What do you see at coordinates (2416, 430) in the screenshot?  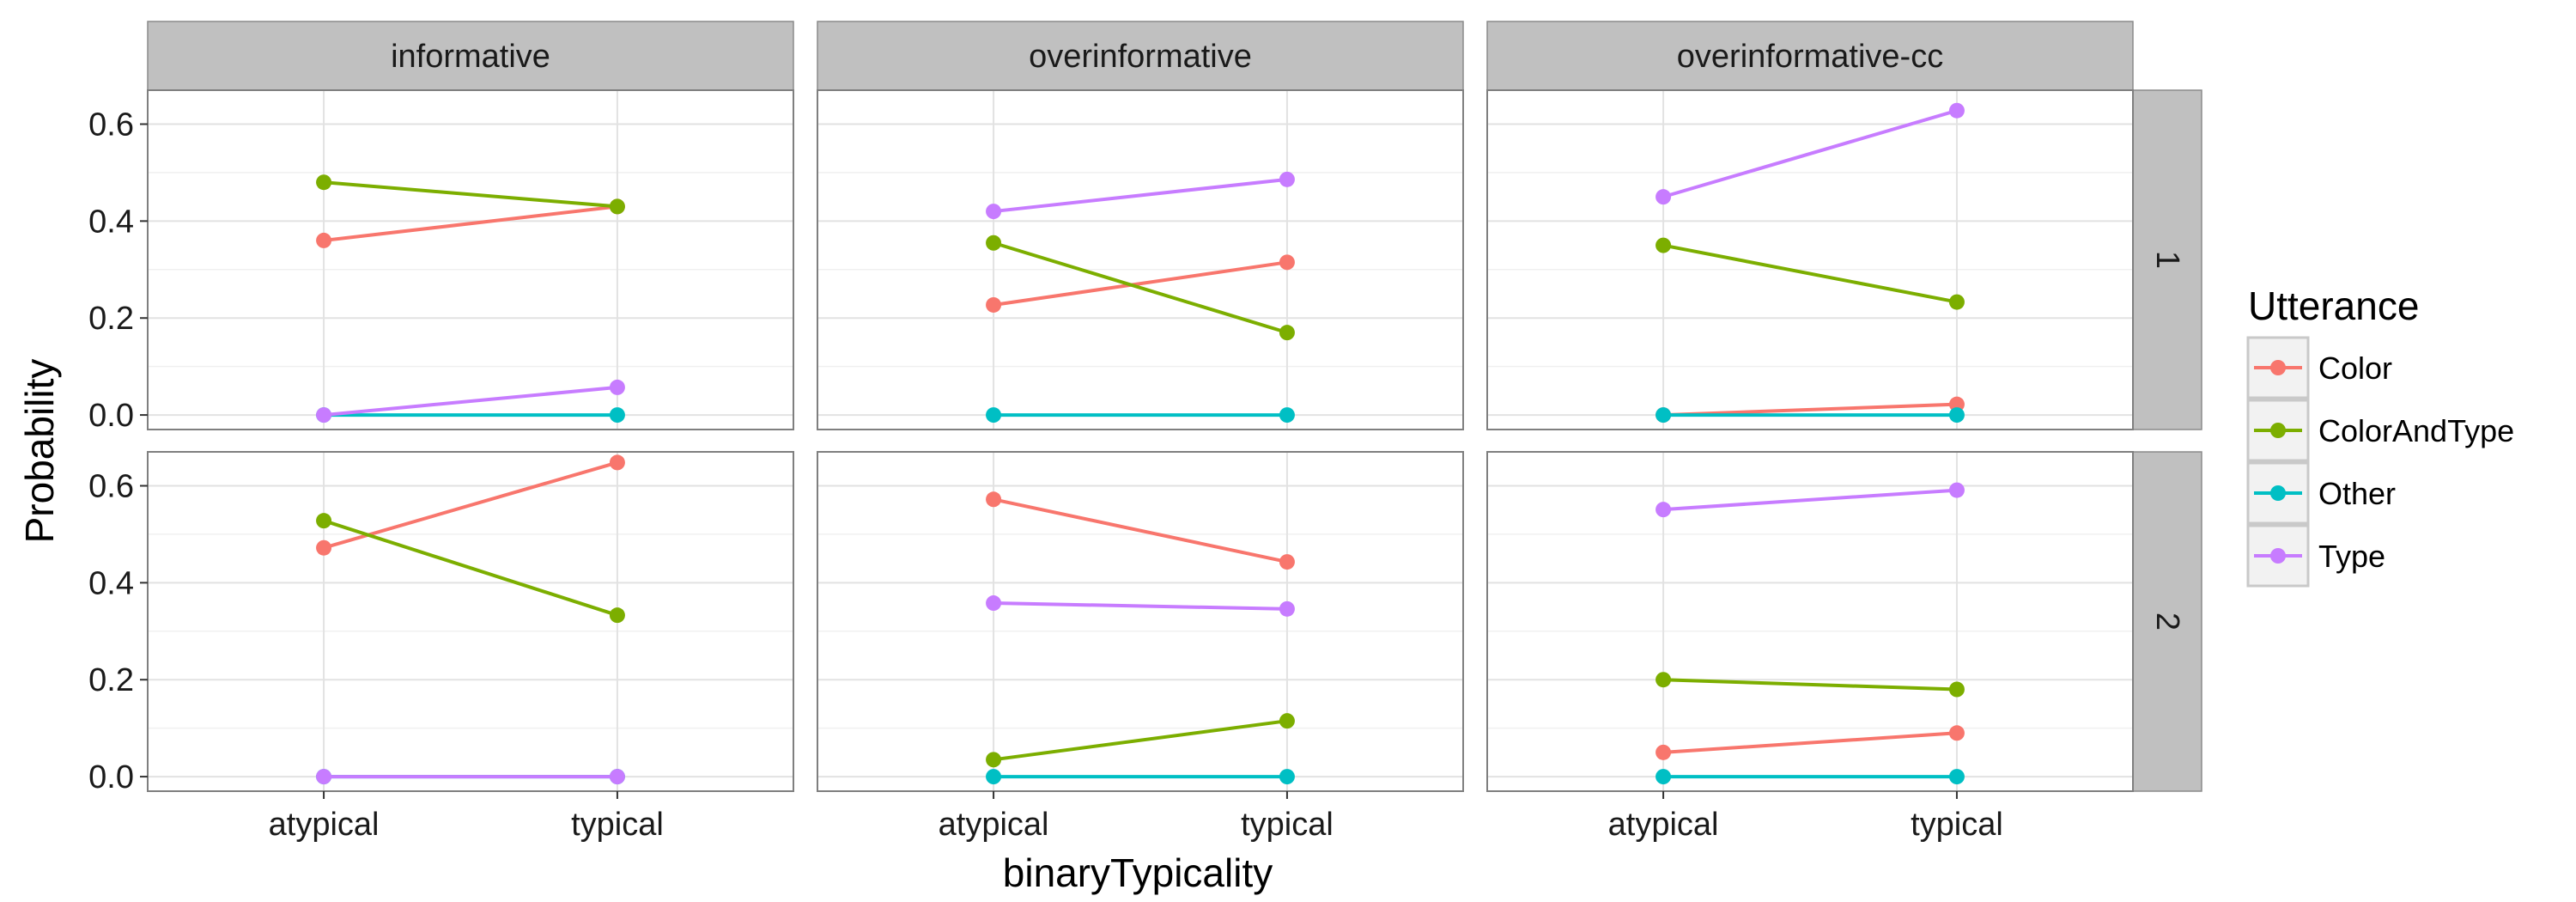 I see `legend-label-ColorAndType: ColorAndType` at bounding box center [2416, 430].